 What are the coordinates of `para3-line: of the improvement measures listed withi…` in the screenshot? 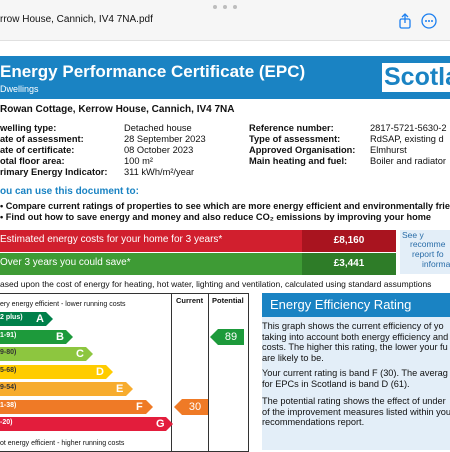 It's located at (356, 411).